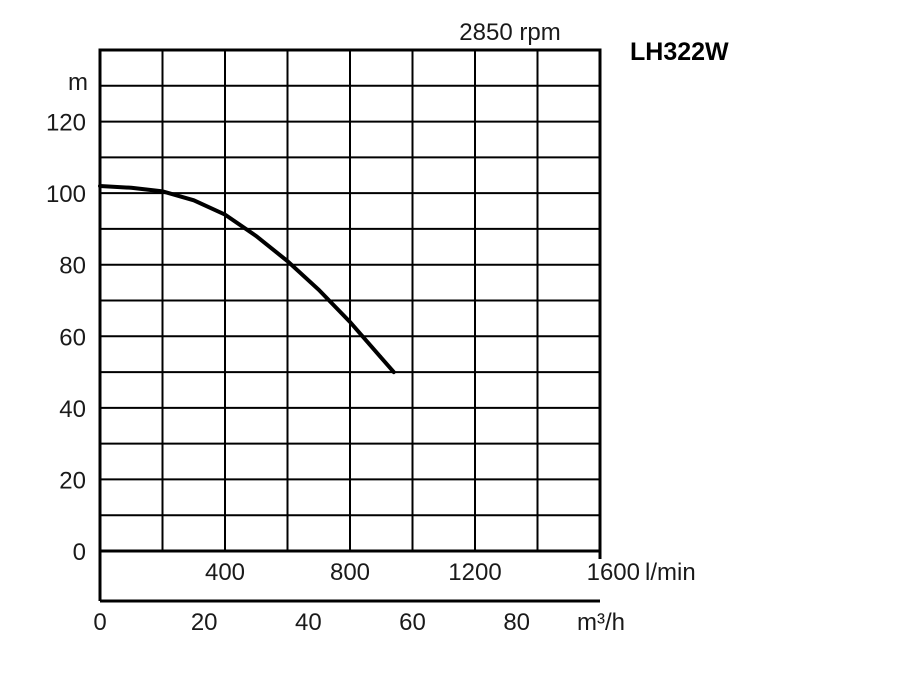 The width and height of the screenshot is (900, 700). What do you see at coordinates (679, 52) in the screenshot?
I see `chart-title: LH322W` at bounding box center [679, 52].